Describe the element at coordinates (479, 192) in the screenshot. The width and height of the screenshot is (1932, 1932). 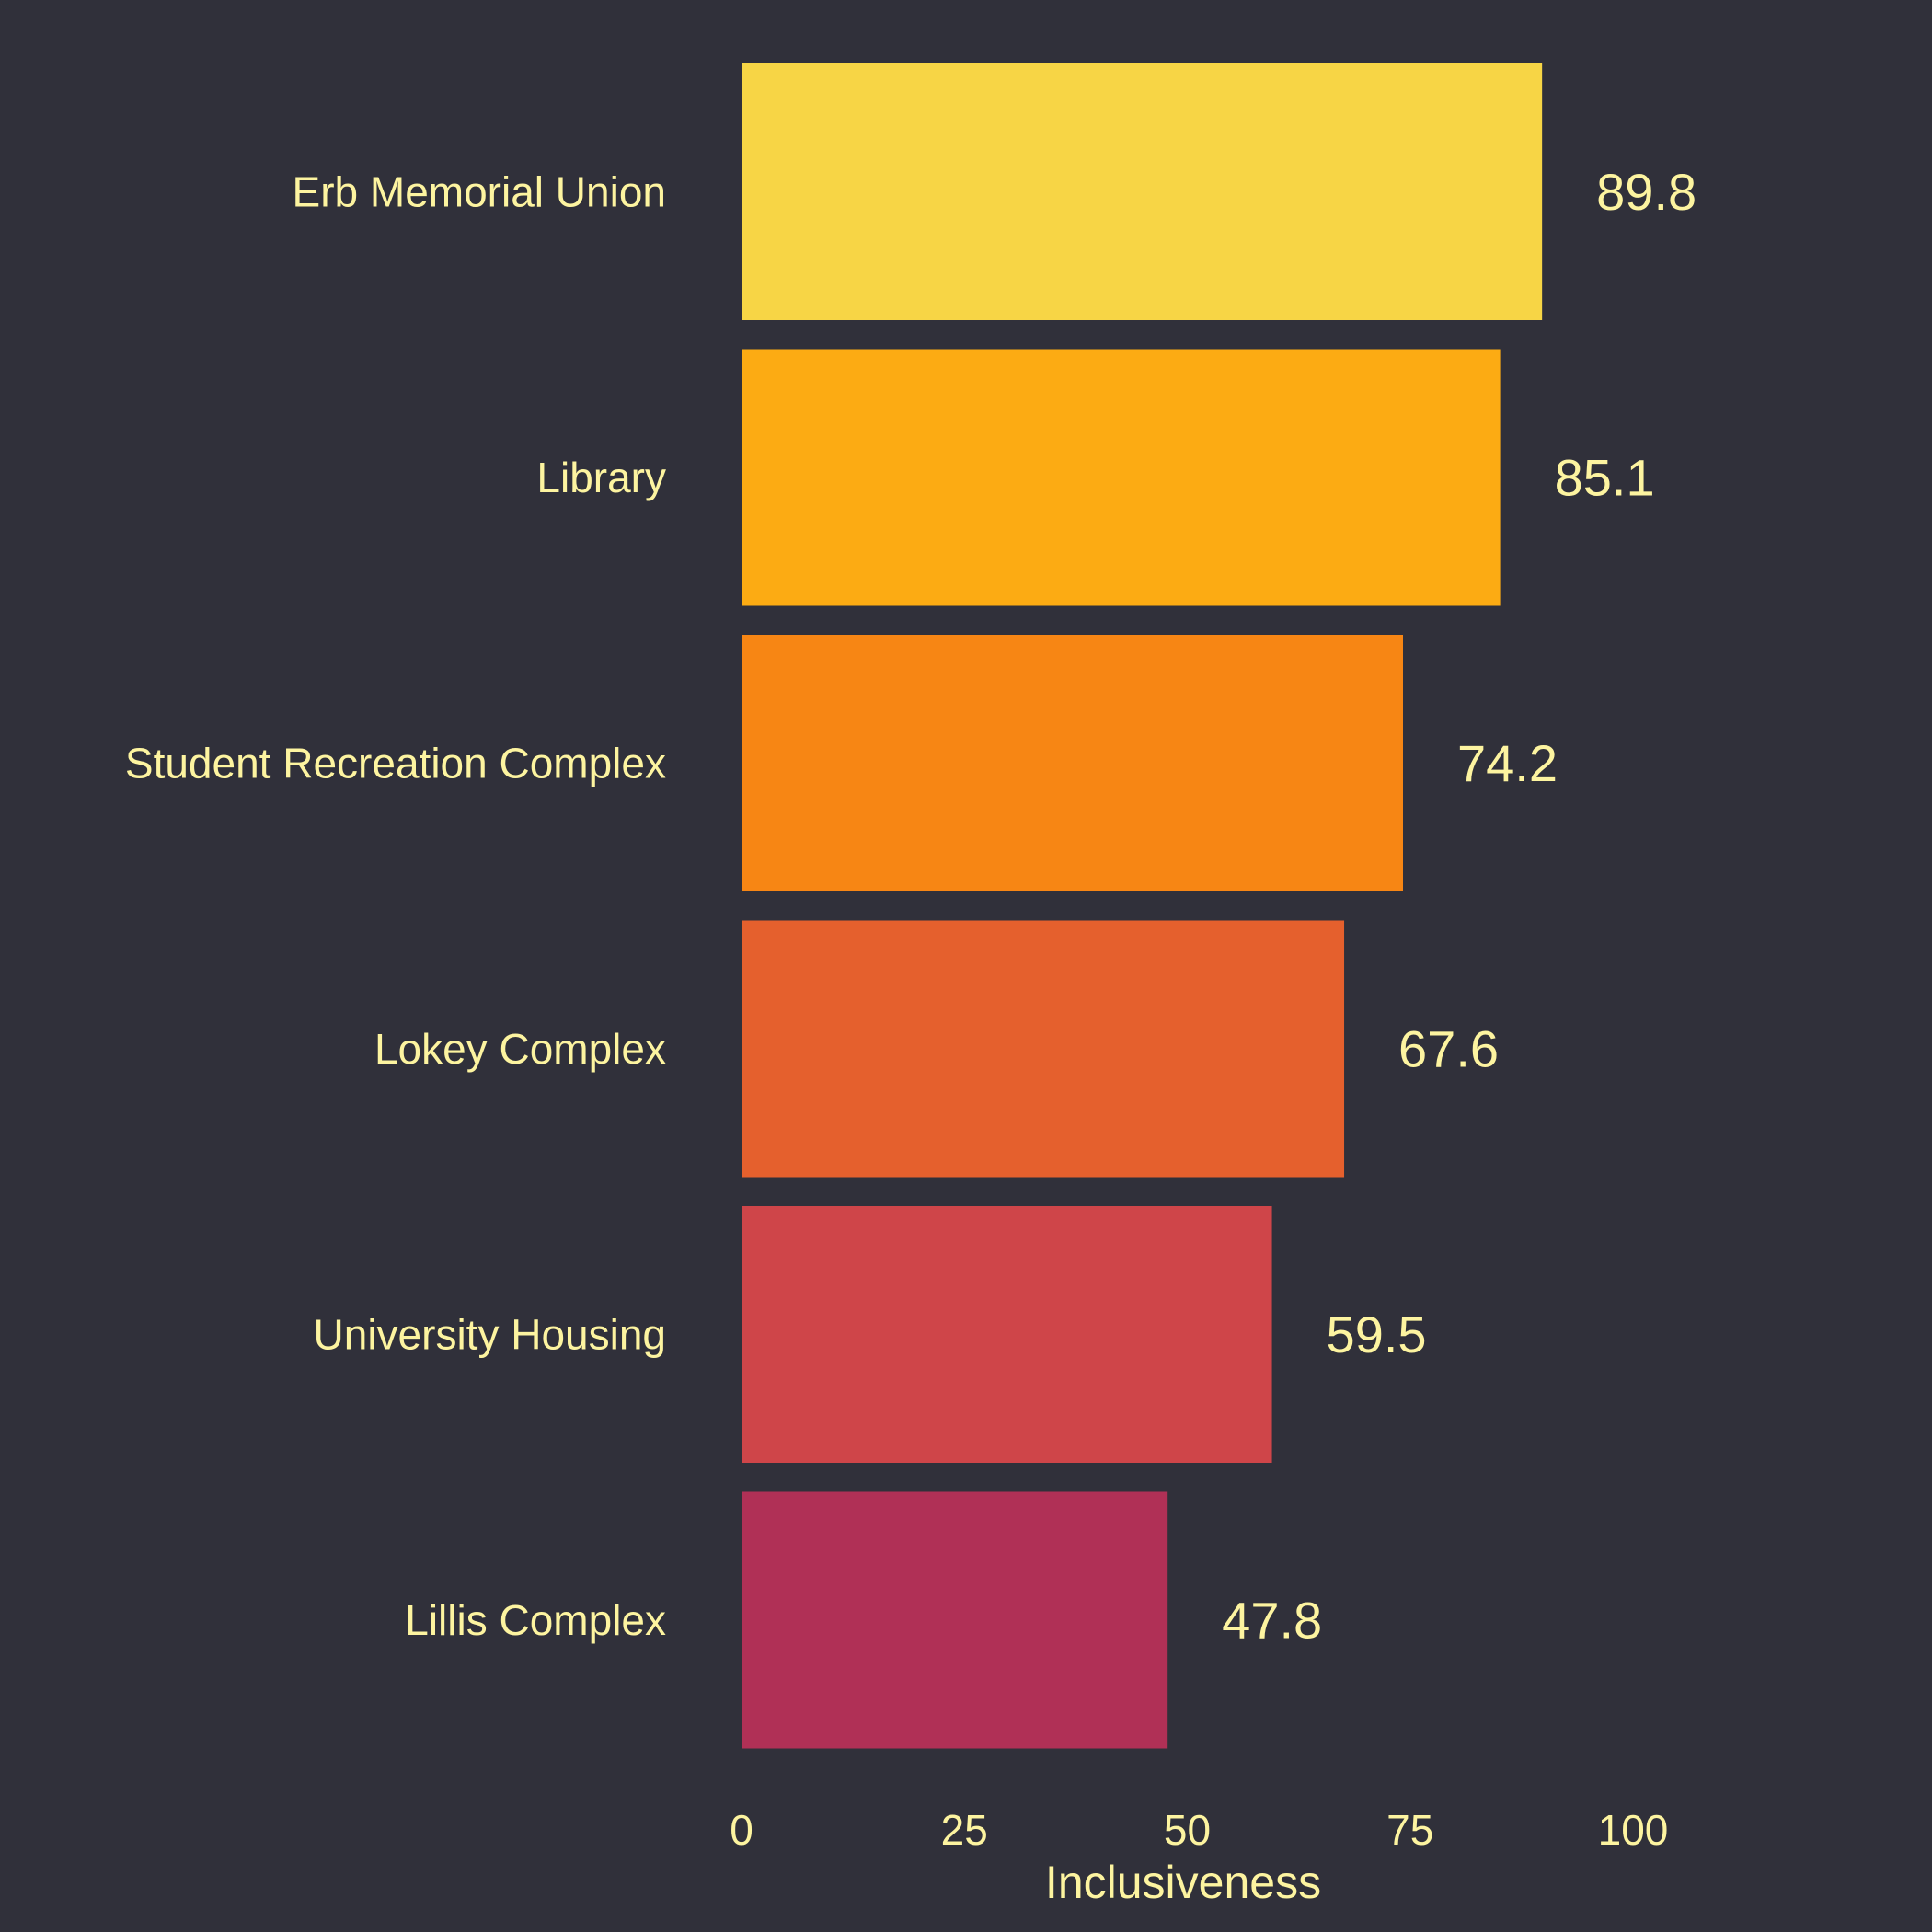
I see `category-label-erb-memorial-union: Erb Memorial Union` at that location.